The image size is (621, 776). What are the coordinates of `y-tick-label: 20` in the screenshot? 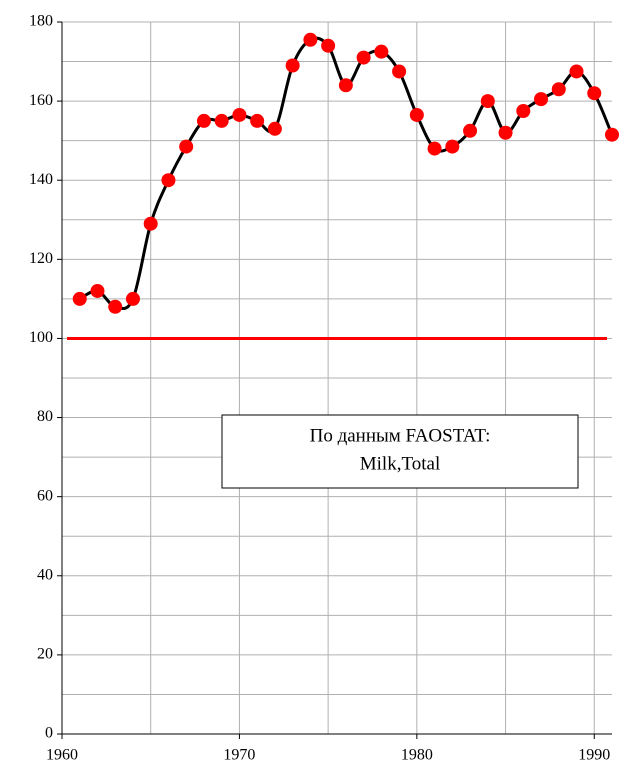 It's located at (45, 654).